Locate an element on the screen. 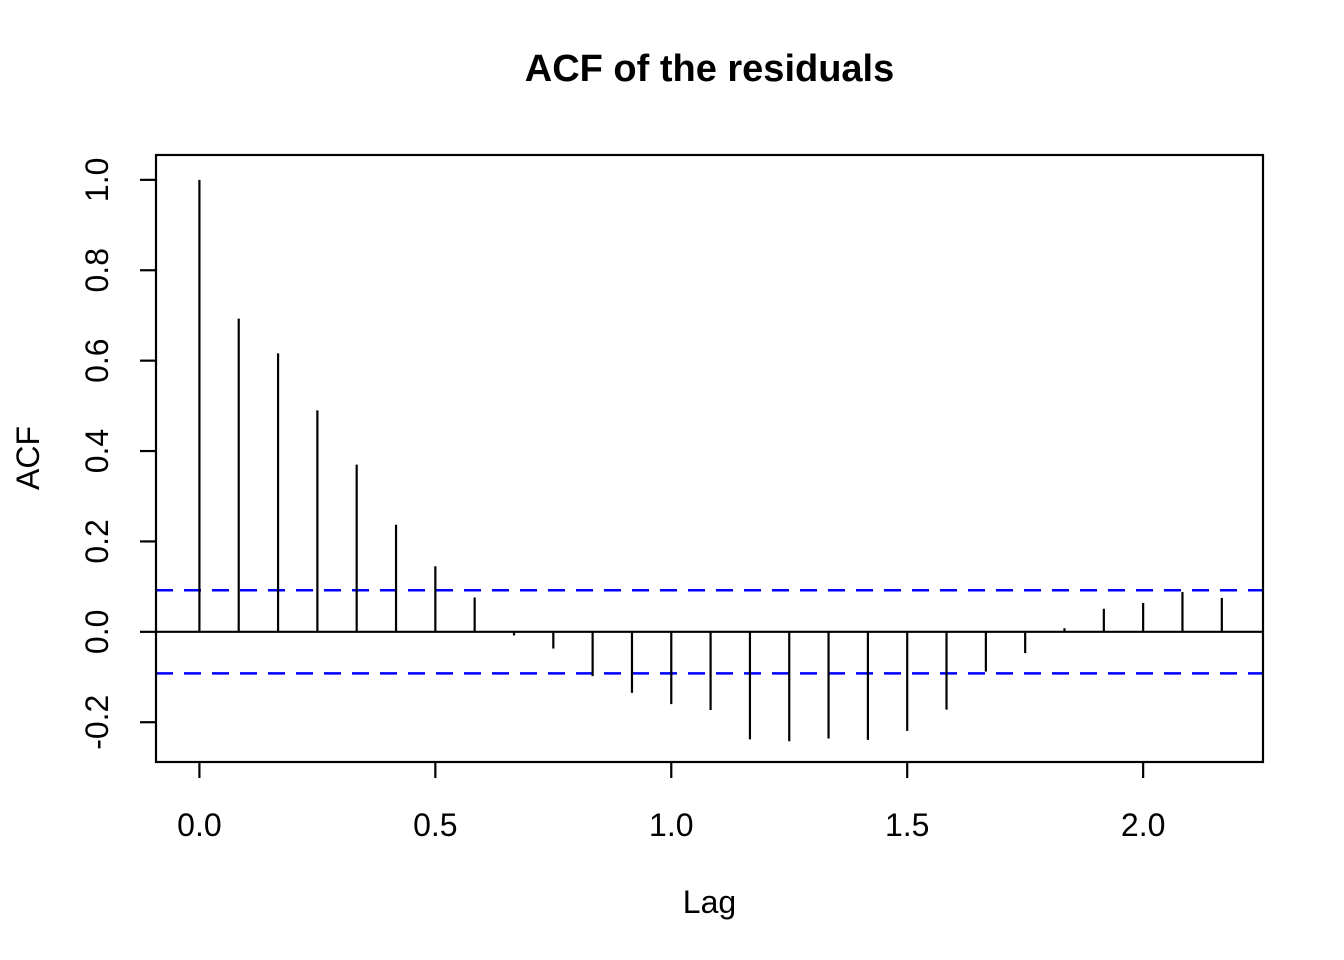  x-tick-label: 2.0 is located at coordinates (1143, 825).